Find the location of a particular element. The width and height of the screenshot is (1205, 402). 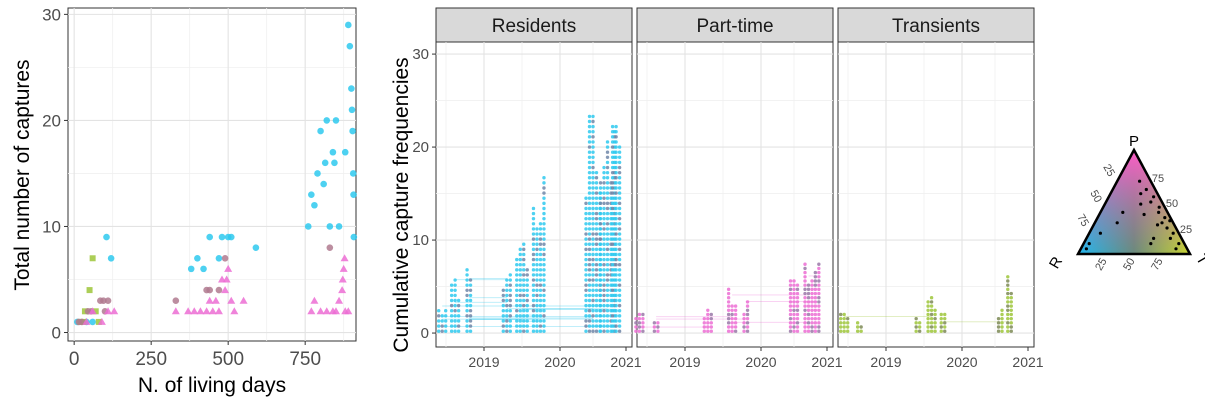

left-y-tick-label: 30 is located at coordinates (51, 14).